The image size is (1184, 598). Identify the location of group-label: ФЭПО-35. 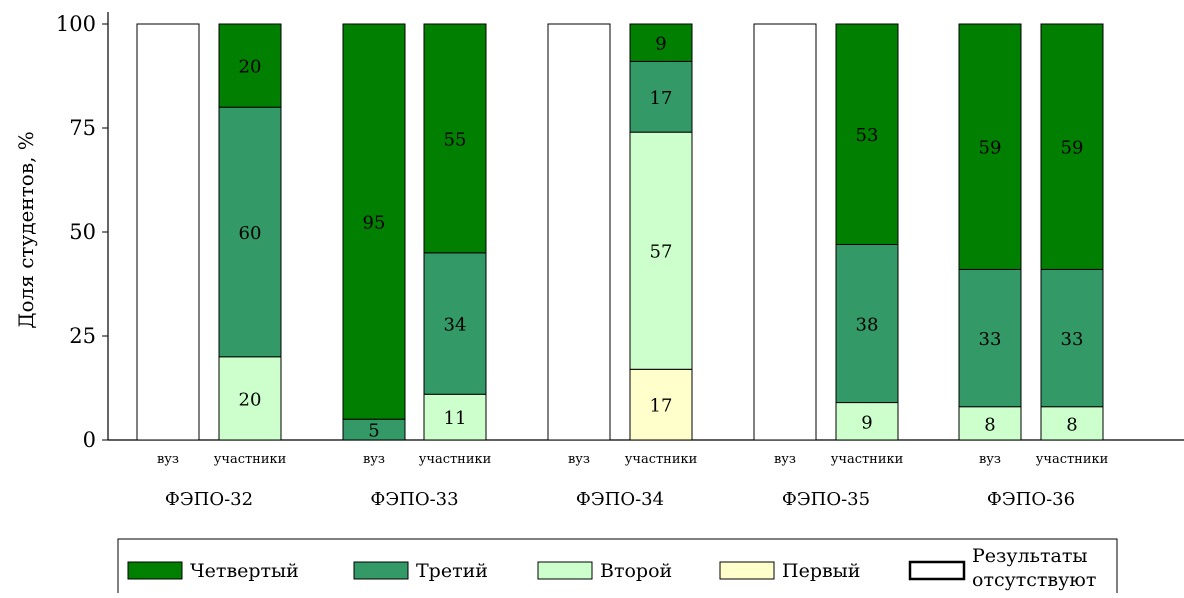
(826, 499).